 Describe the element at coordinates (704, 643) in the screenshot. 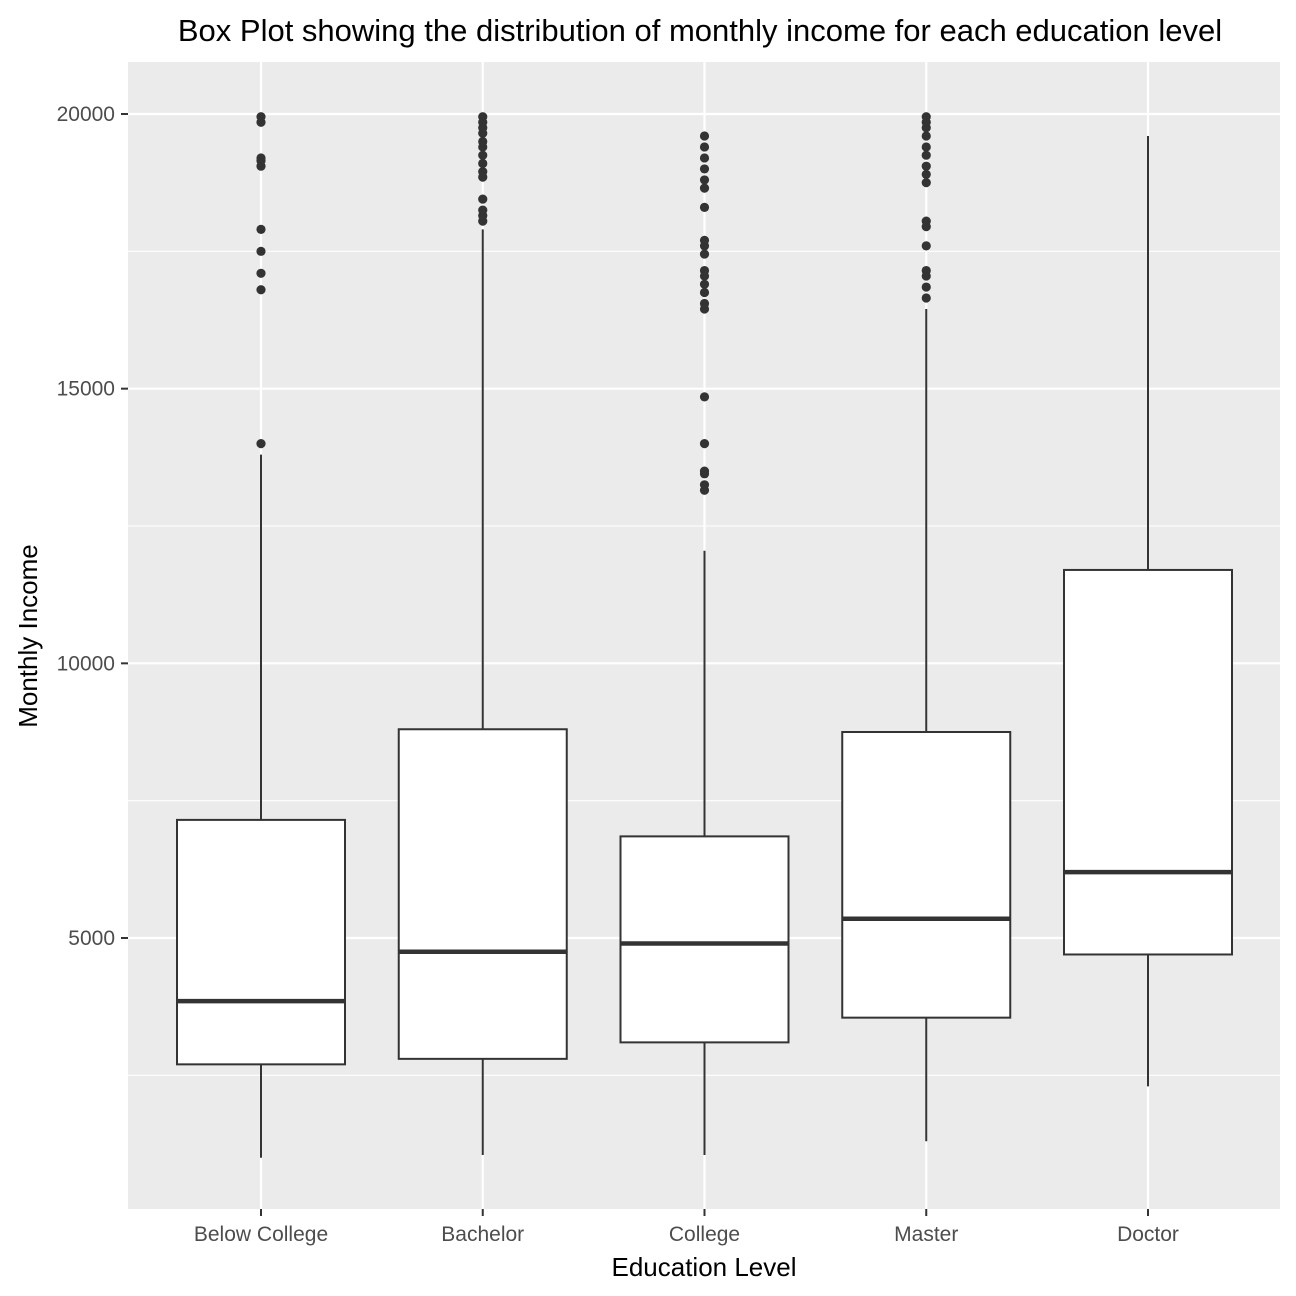

I see `box-college` at that location.